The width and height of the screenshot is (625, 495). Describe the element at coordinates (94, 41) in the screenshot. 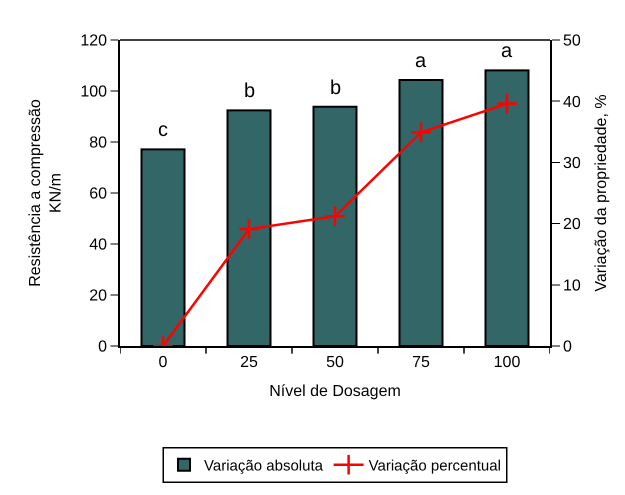

I see `y-tick-label: 120` at that location.